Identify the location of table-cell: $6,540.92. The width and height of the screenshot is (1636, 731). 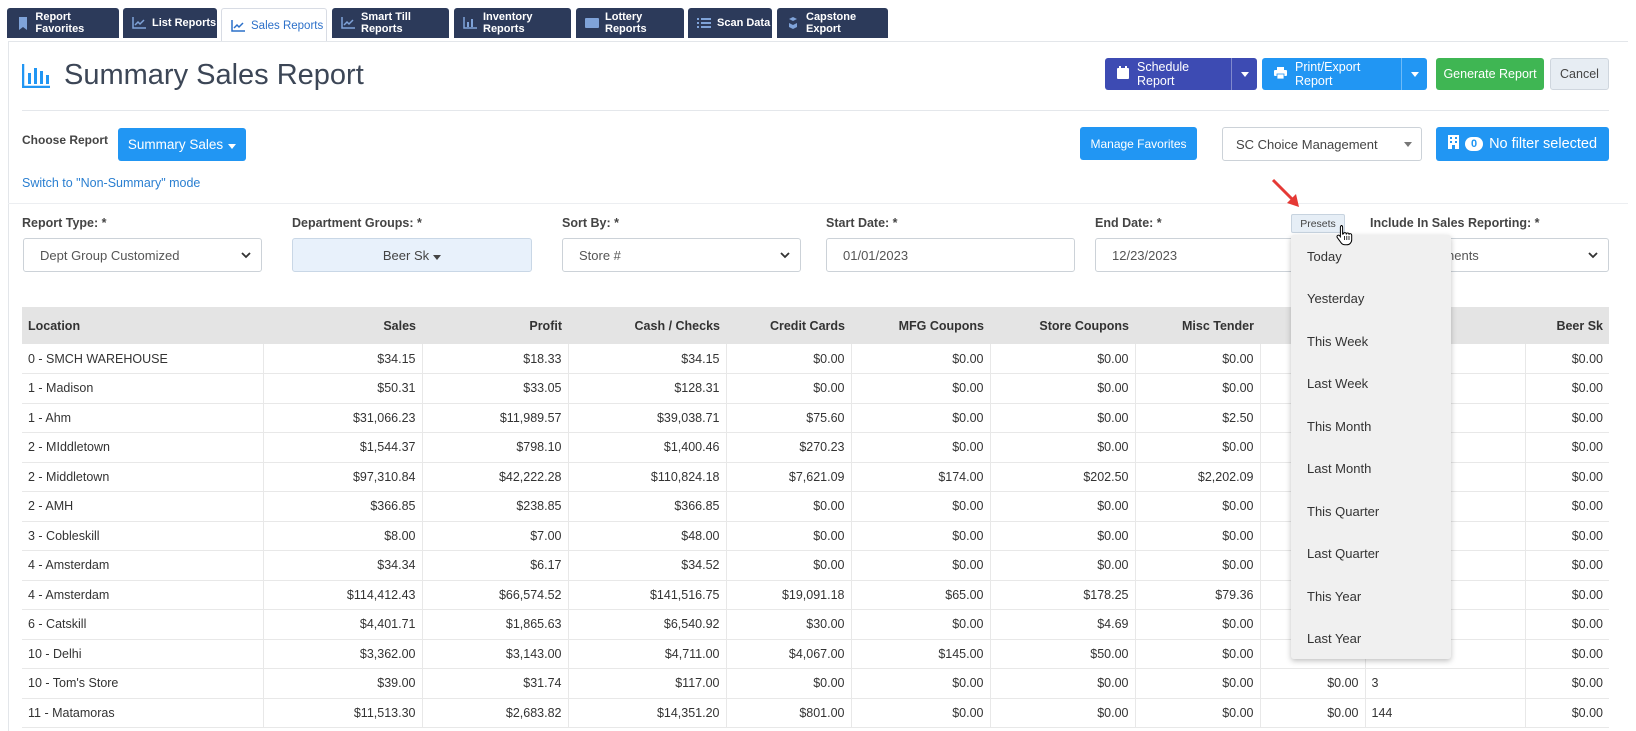
(647, 624).